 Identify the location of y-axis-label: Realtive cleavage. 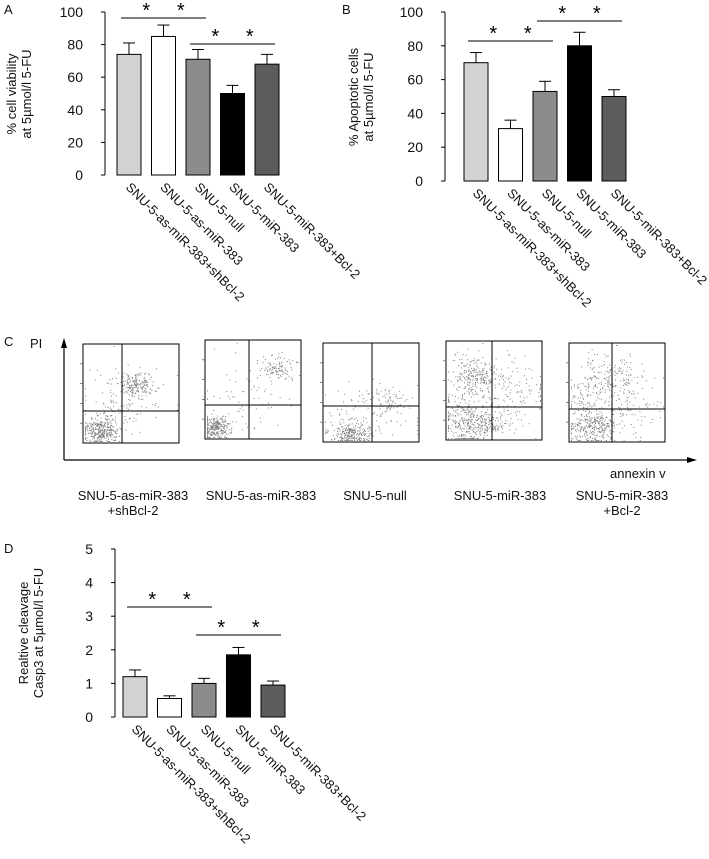
(23, 633).